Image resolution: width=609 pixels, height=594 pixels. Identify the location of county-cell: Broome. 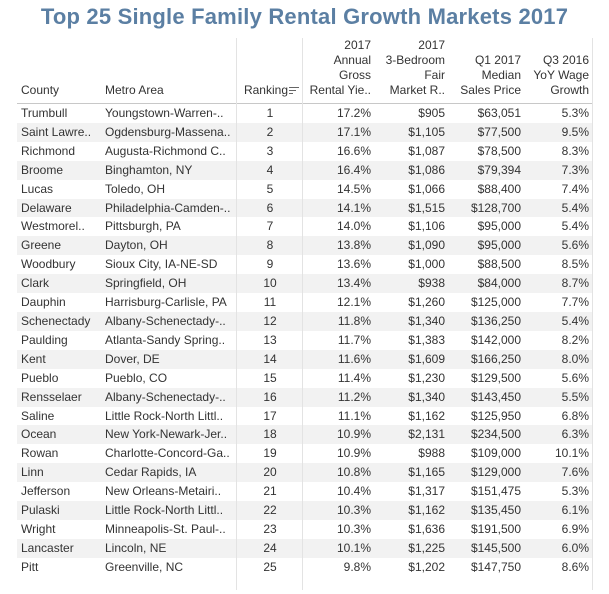
(59, 170).